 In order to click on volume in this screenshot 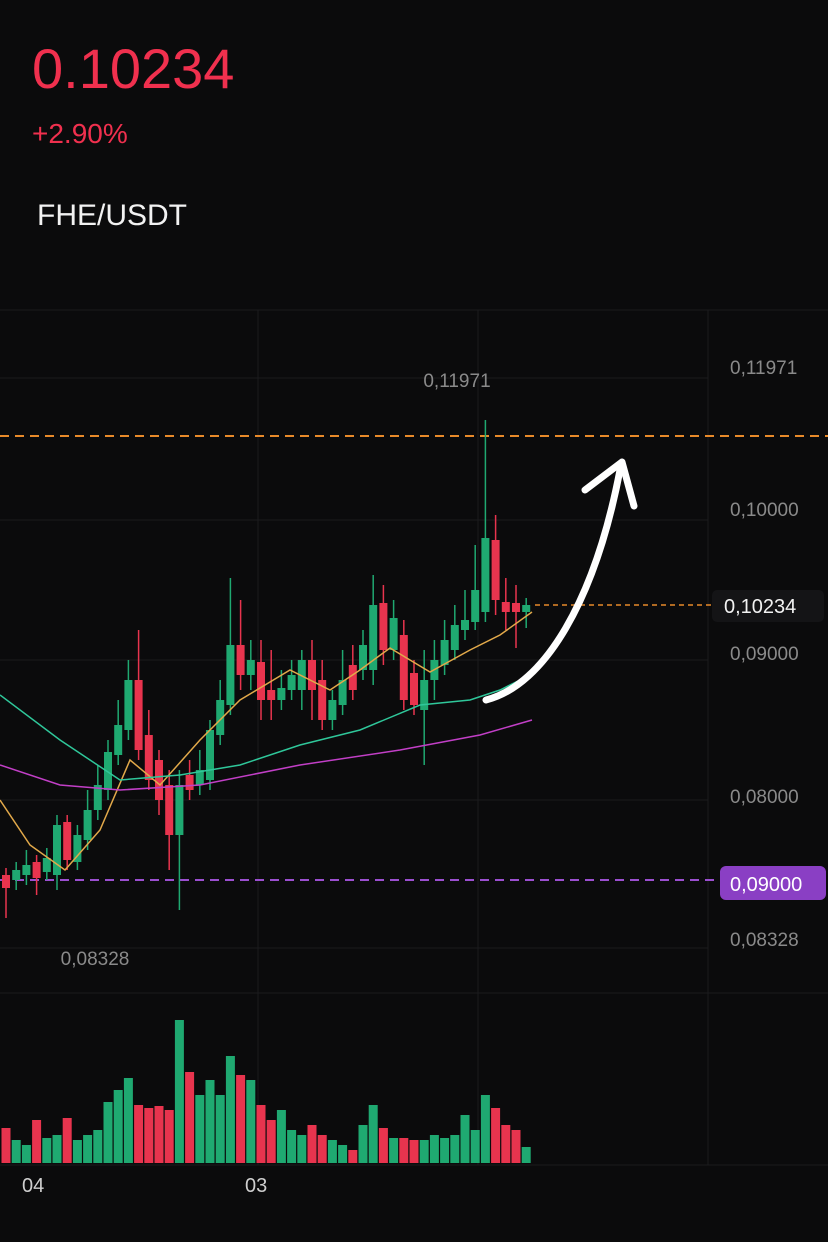, I will do `click(266, 1091)`.